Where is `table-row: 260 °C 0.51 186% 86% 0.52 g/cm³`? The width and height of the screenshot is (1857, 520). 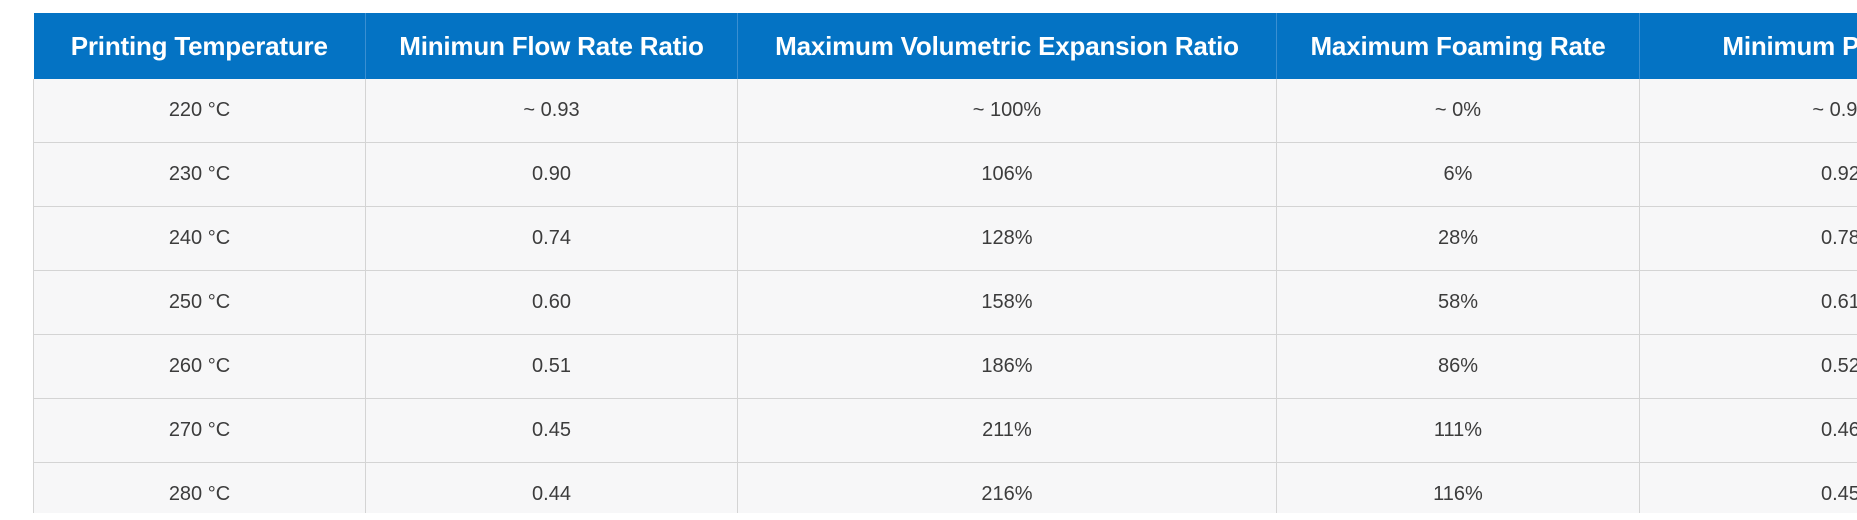
table-row: 260 °C 0.51 186% 86% 0.52 g/cm³ is located at coordinates (945, 366).